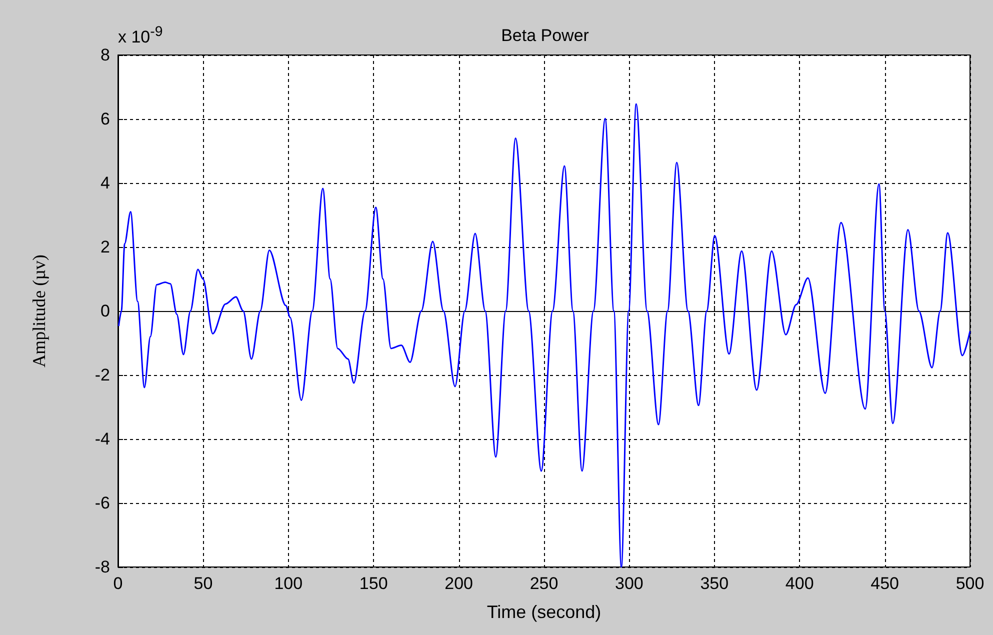 The width and height of the screenshot is (993, 635). I want to click on y-tick-label: 2, so click(105, 247).